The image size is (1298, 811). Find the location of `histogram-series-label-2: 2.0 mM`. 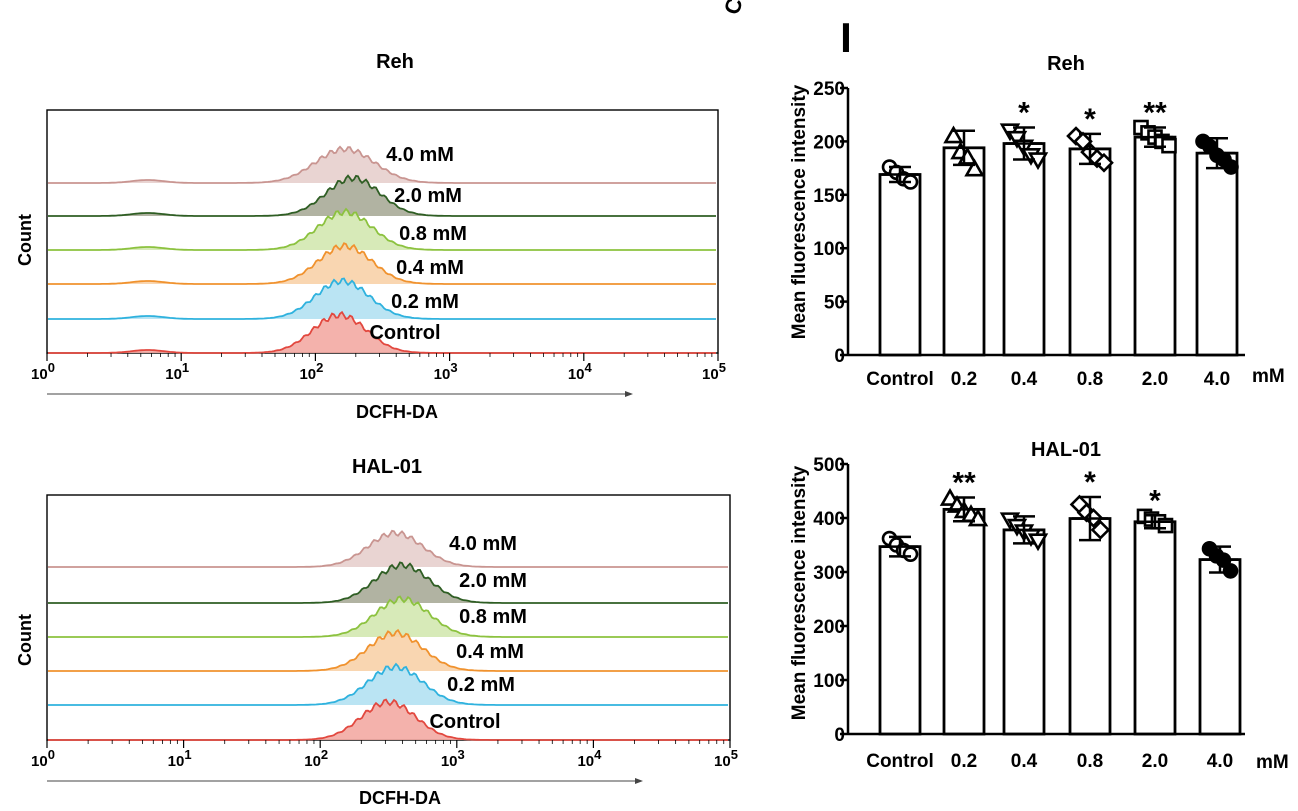

histogram-series-label-2: 2.0 mM is located at coordinates (428, 196).